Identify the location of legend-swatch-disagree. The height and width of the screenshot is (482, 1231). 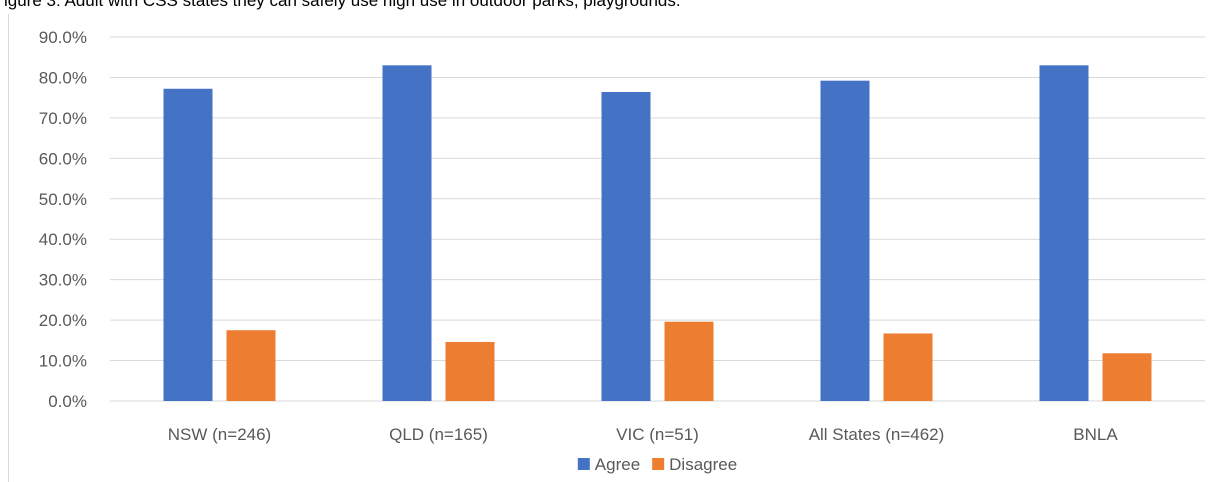
(658, 464).